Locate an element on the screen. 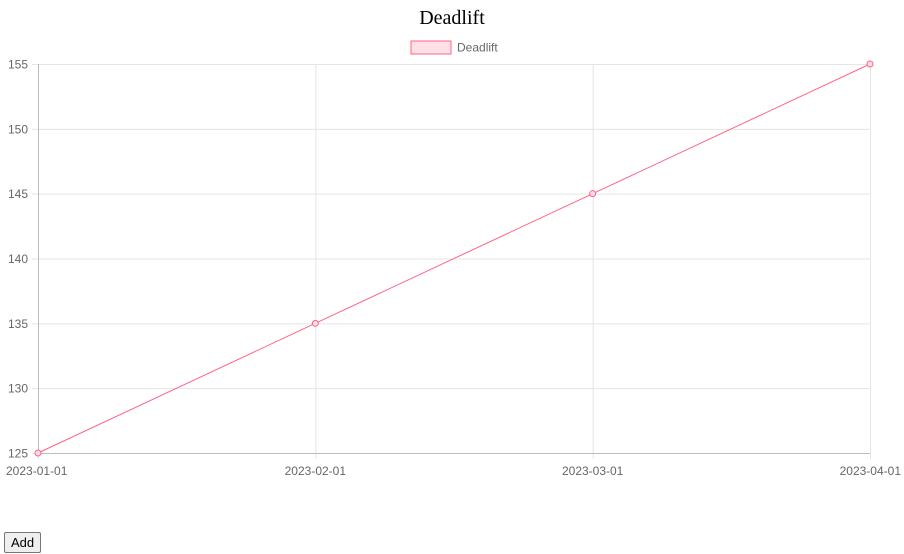  y-tick-label: 125 is located at coordinates (18, 454).